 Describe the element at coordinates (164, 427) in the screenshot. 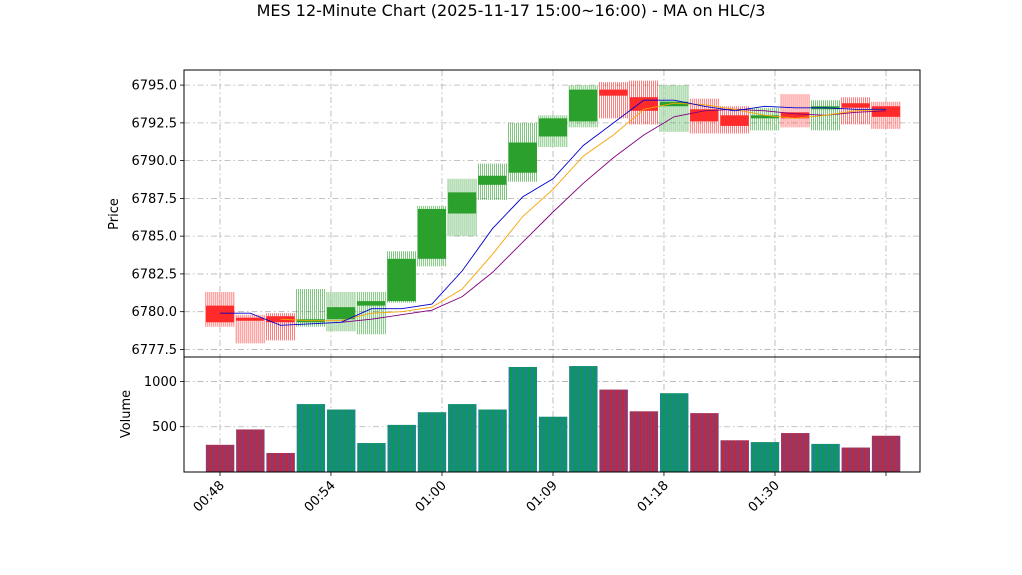

I see `volume-tick-label: 500` at that location.